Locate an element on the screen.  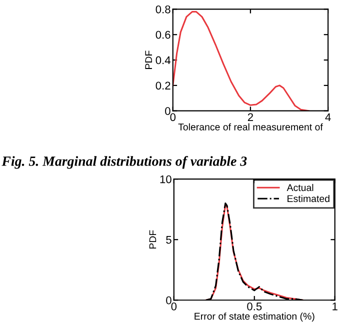
y-tick-label: 0.4 is located at coordinates (163, 60).